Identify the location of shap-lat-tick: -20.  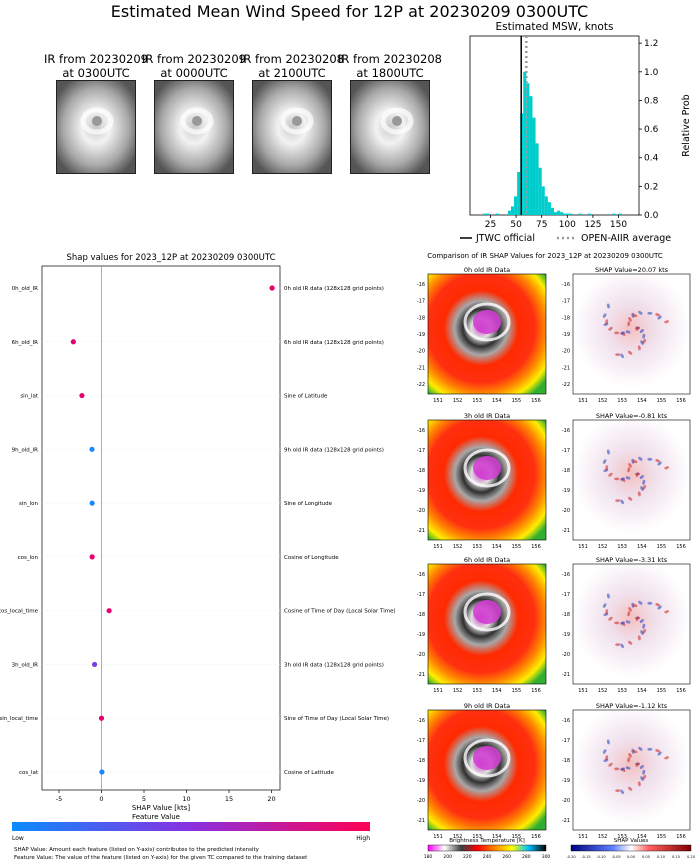
(566, 801).